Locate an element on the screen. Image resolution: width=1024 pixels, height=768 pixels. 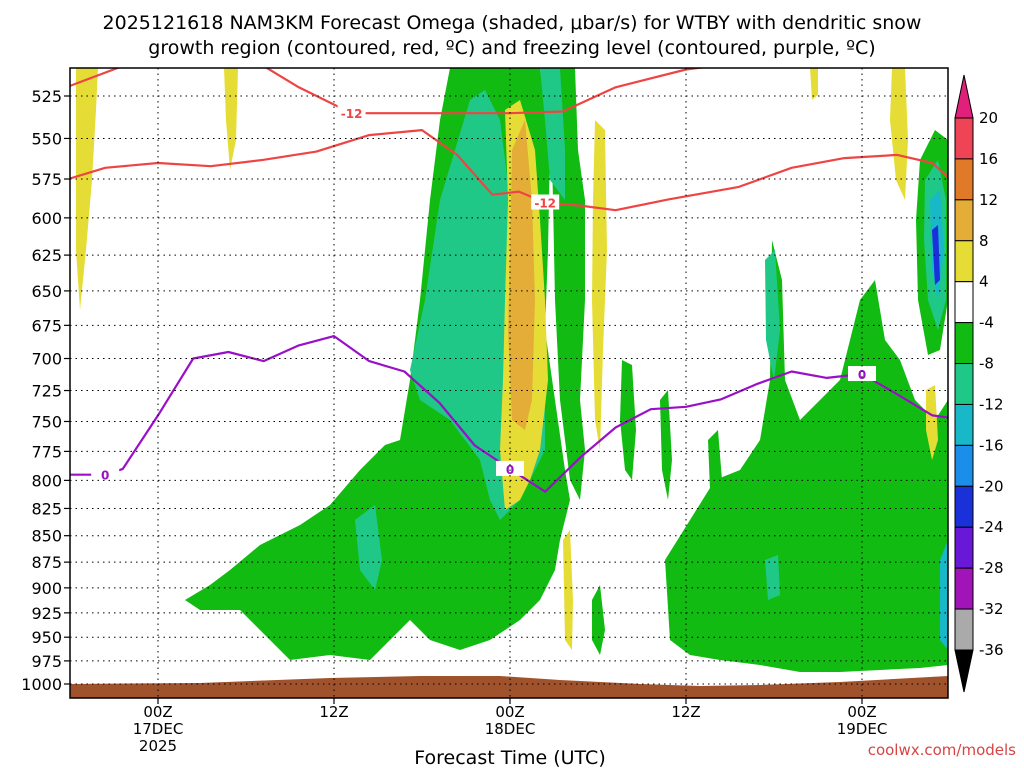
y-tick-label: 600 is located at coordinates (46, 218).